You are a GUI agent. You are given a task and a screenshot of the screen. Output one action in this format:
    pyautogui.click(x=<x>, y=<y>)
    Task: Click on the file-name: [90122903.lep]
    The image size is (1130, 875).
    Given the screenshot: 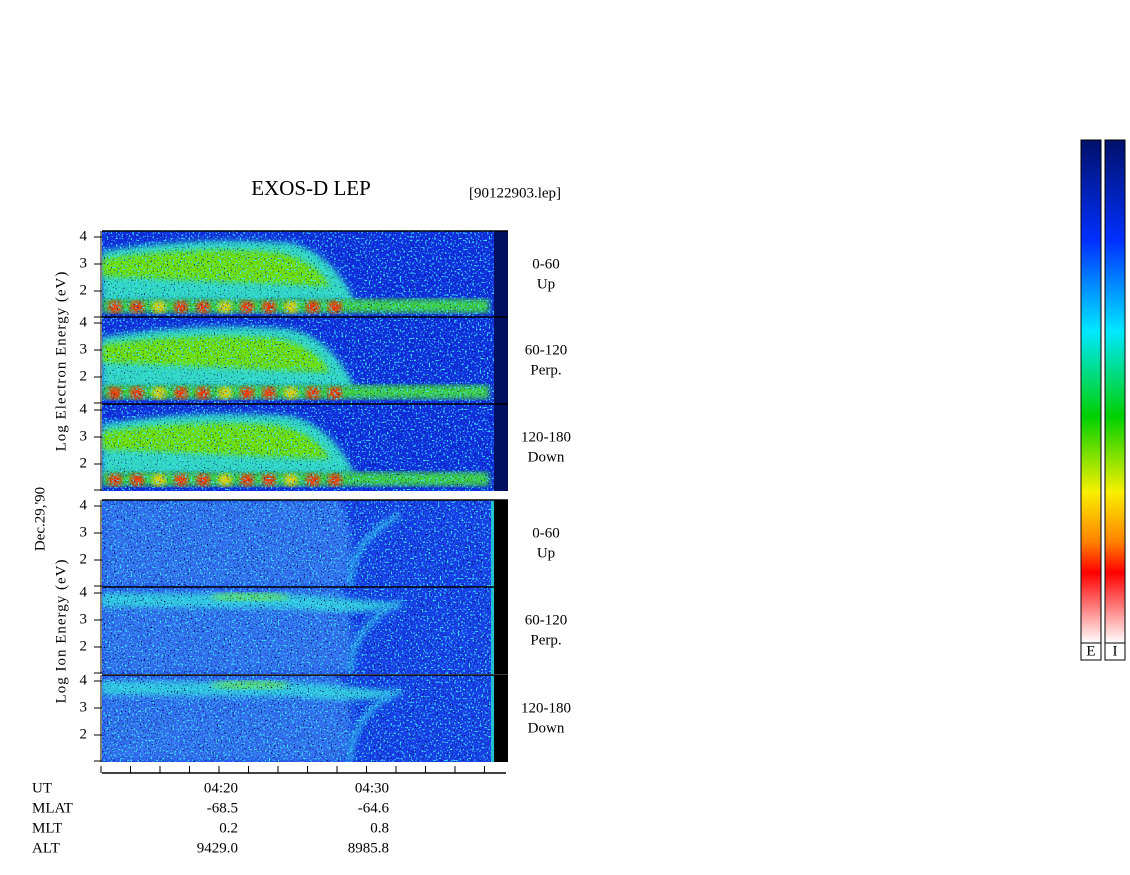 What is the action you would take?
    pyautogui.click(x=515, y=193)
    